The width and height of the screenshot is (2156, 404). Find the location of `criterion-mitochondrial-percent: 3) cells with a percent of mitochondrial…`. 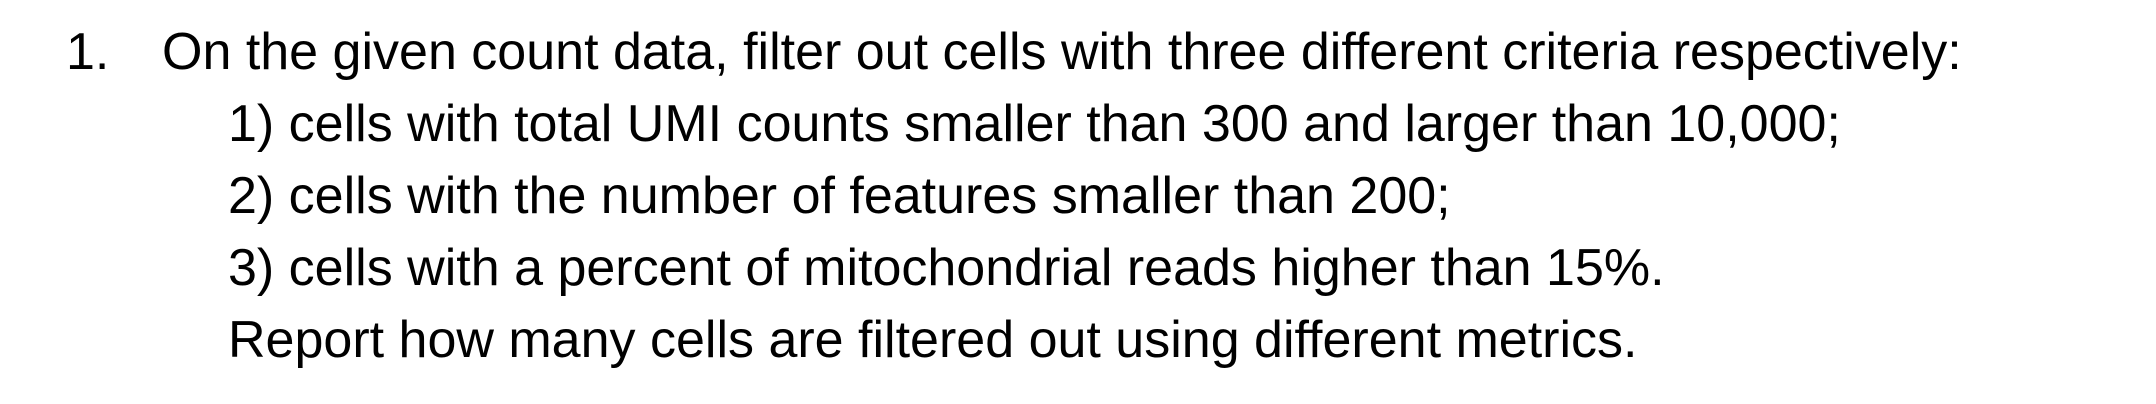

criterion-mitochondrial-percent: 3) cells with a percent of mitochondrial… is located at coordinates (946, 268).